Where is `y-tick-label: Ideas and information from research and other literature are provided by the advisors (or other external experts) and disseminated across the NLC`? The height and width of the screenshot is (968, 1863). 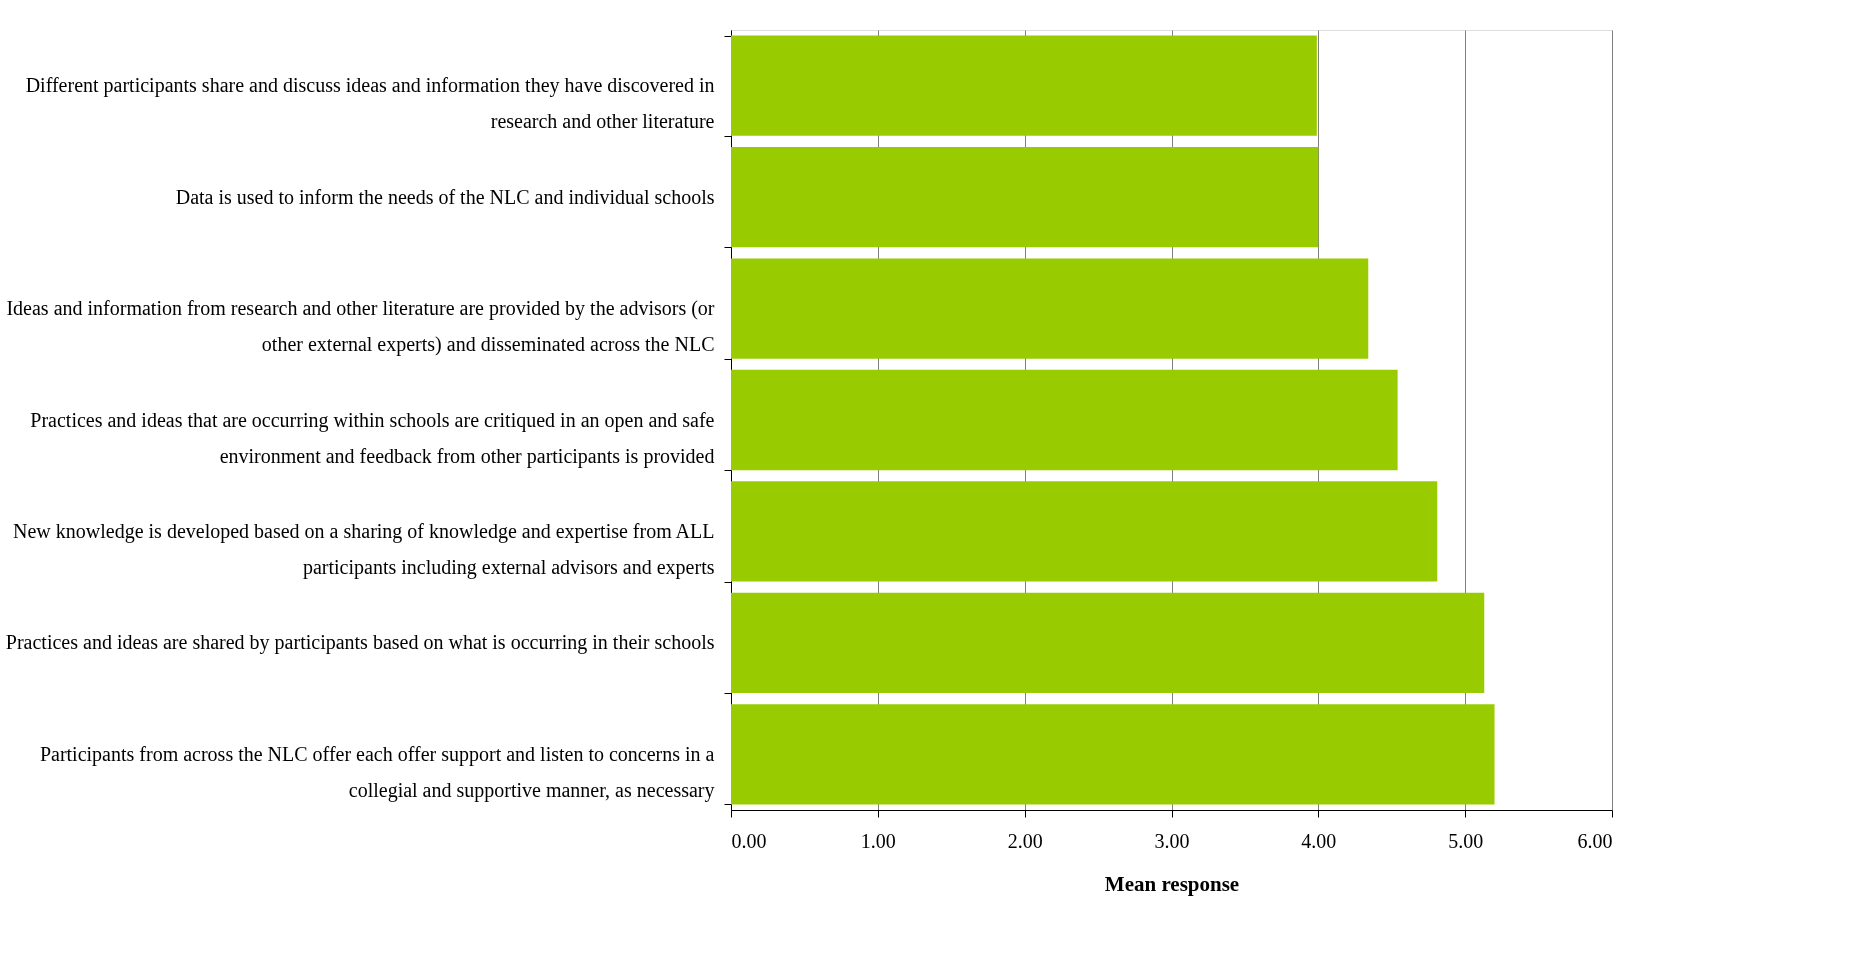
y-tick-label: Ideas and information from research and other literature are provided by the advisors (or other external experts) and disseminated across the NLC is located at coordinates (360, 327).